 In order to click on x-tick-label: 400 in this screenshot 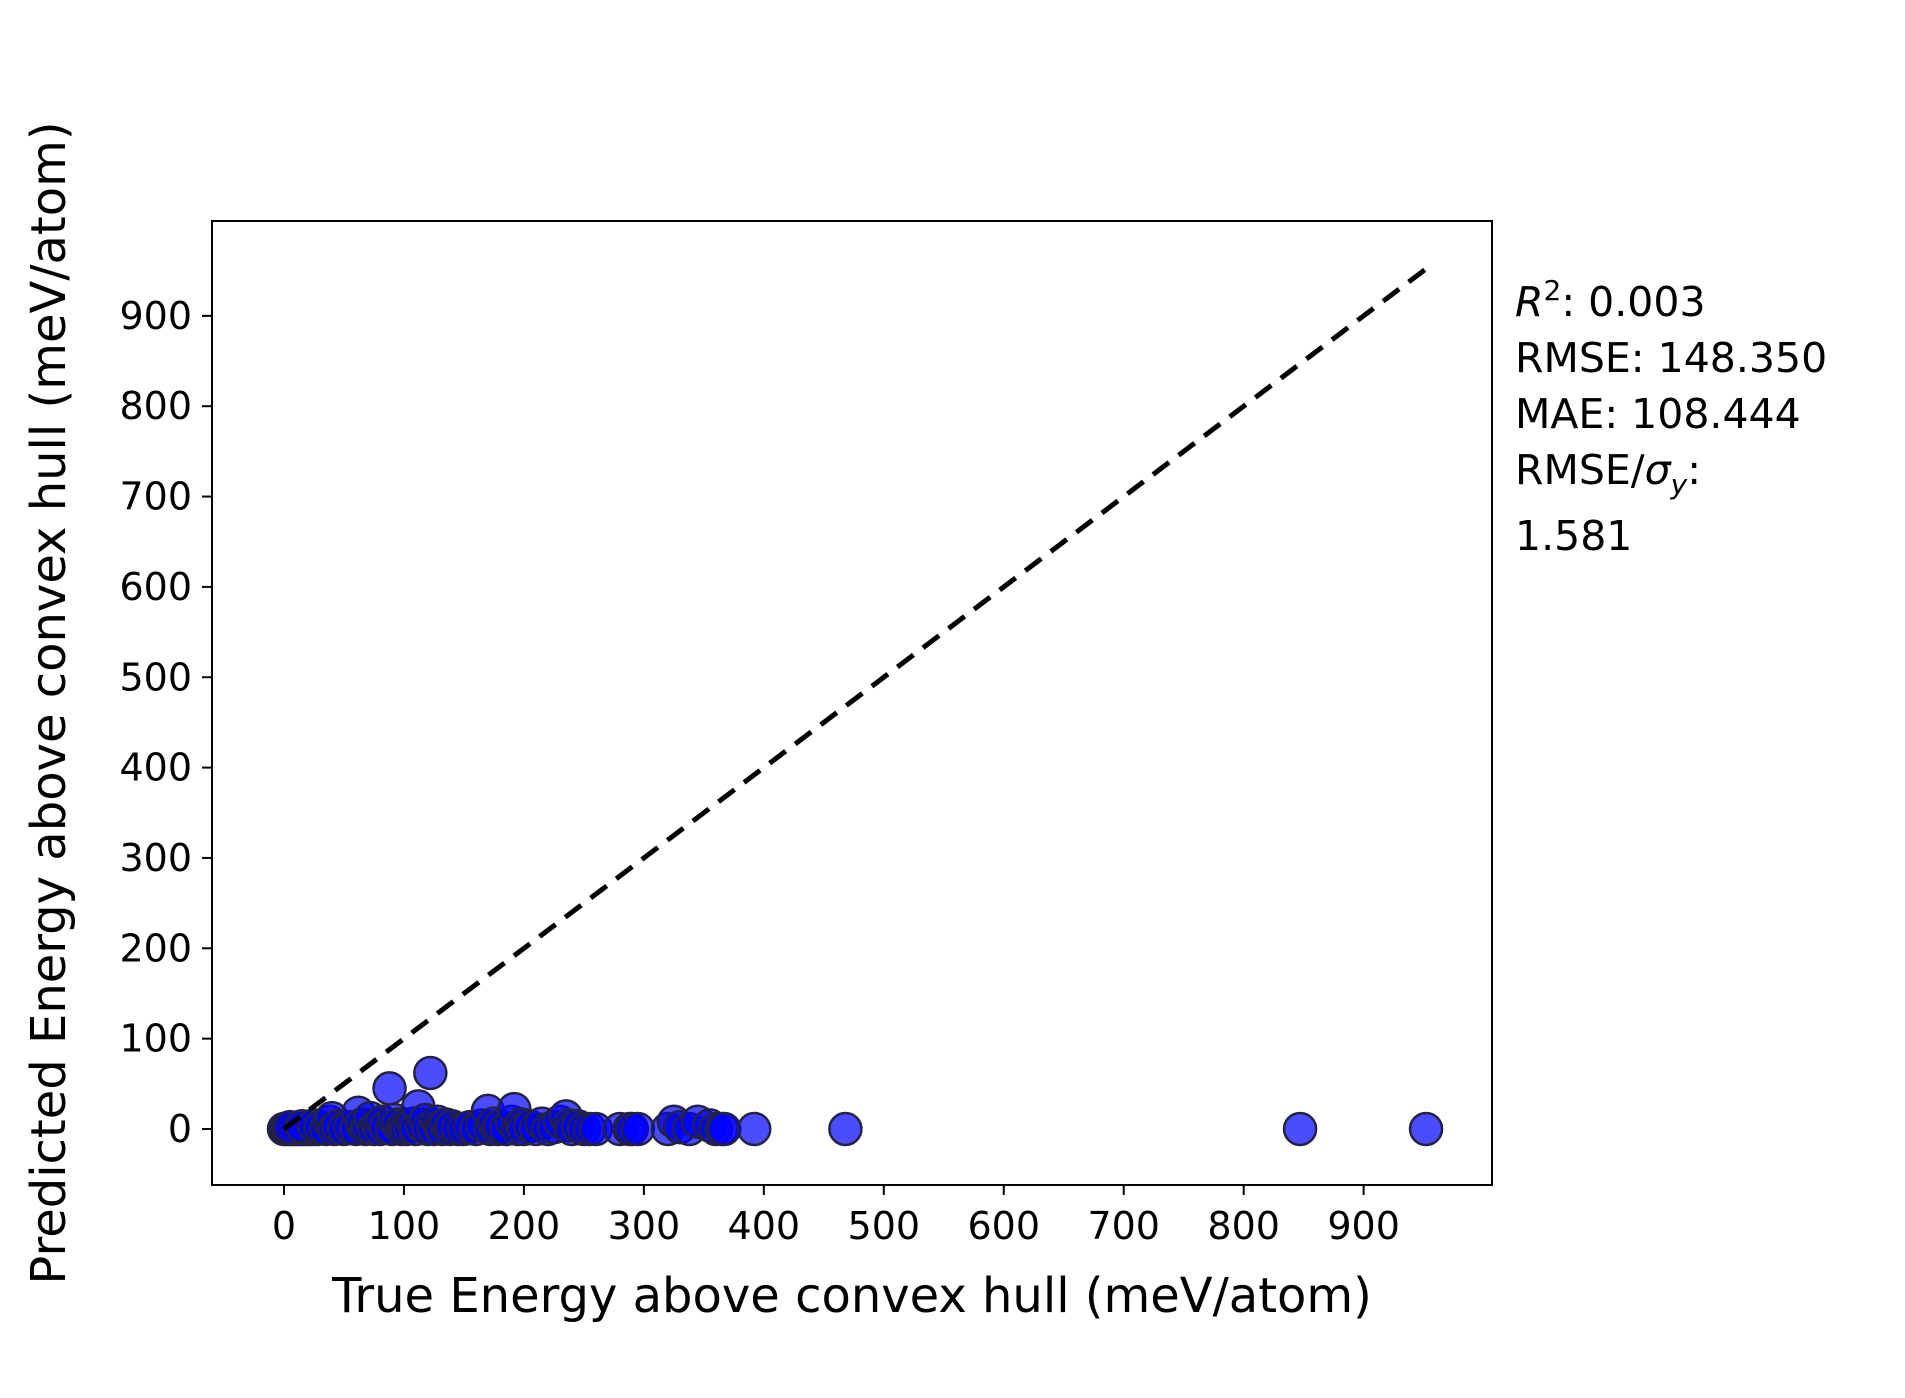, I will do `click(764, 1226)`.